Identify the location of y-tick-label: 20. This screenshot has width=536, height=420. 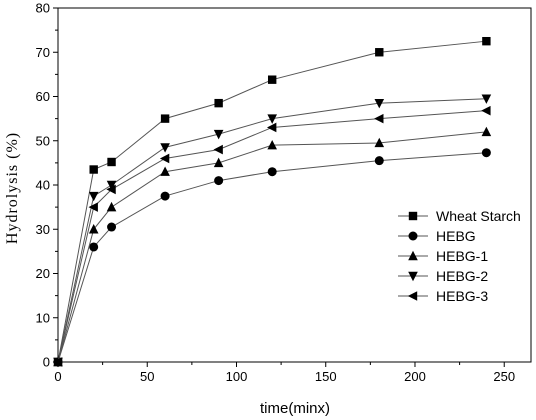
(43, 273).